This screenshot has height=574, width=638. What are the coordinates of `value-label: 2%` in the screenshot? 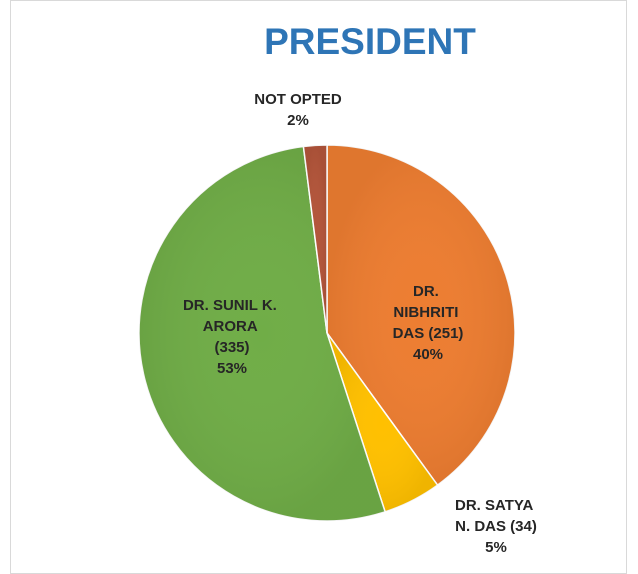 It's located at (298, 120).